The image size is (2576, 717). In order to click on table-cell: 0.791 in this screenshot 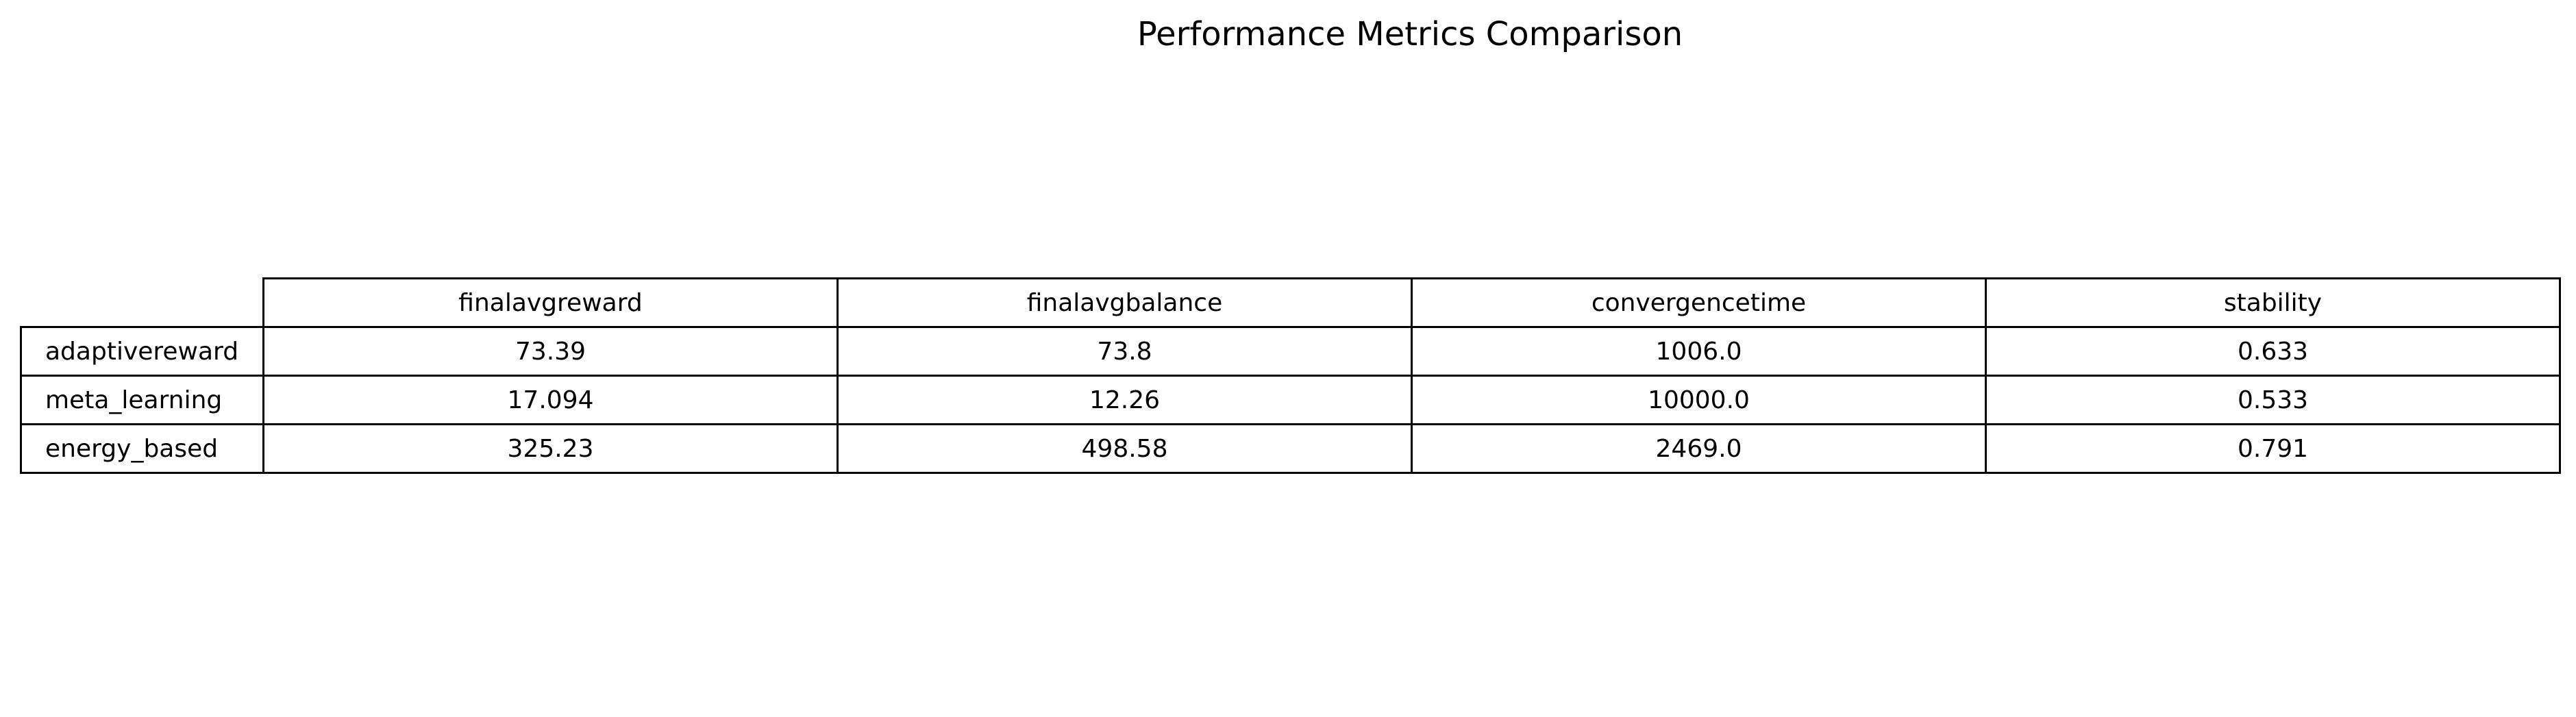, I will do `click(2273, 448)`.